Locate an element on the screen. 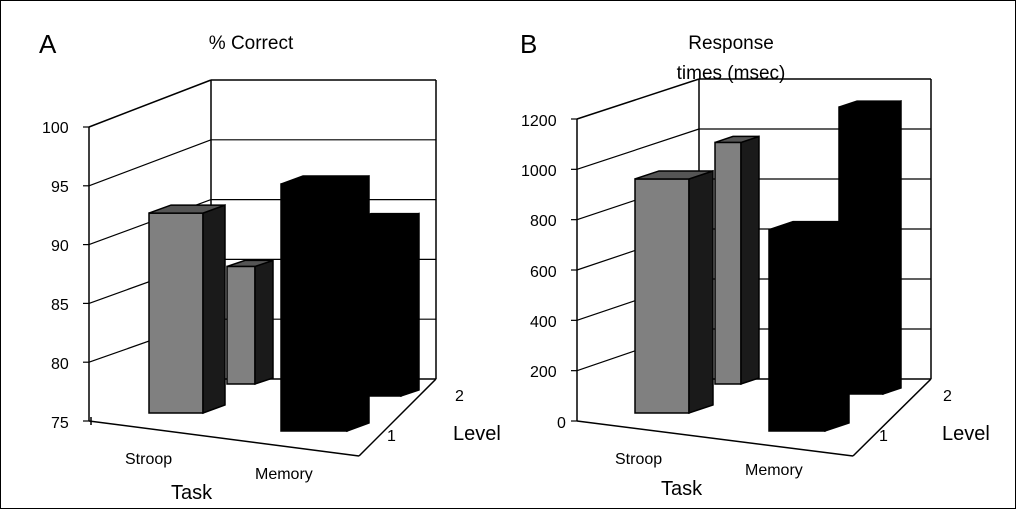 This screenshot has height=513, width=1016. panel-b-letter: B is located at coordinates (528, 44).